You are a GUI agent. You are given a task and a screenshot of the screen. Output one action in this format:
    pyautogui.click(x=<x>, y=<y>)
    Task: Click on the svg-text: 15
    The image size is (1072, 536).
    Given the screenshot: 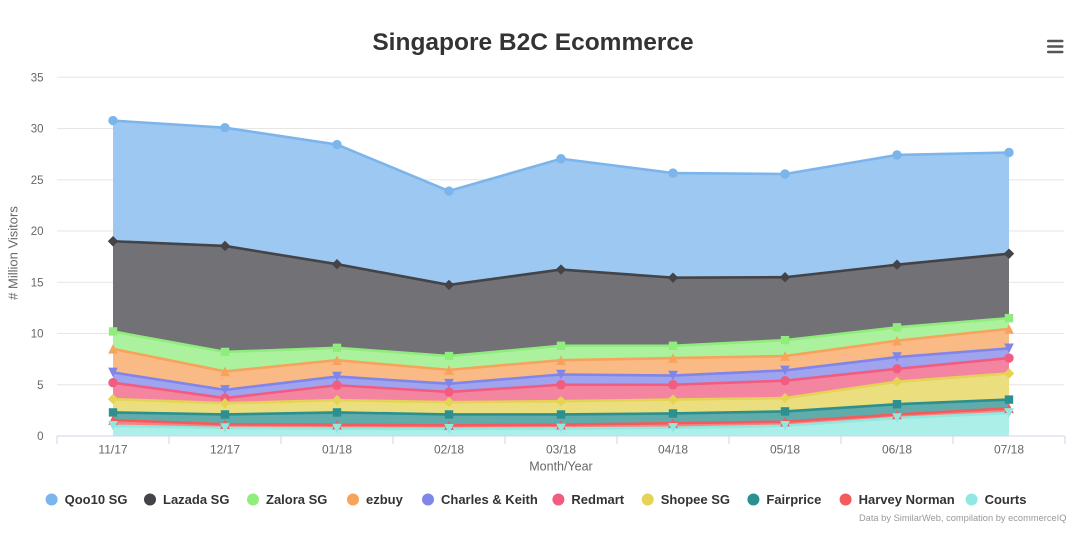 What is the action you would take?
    pyautogui.click(x=37, y=283)
    